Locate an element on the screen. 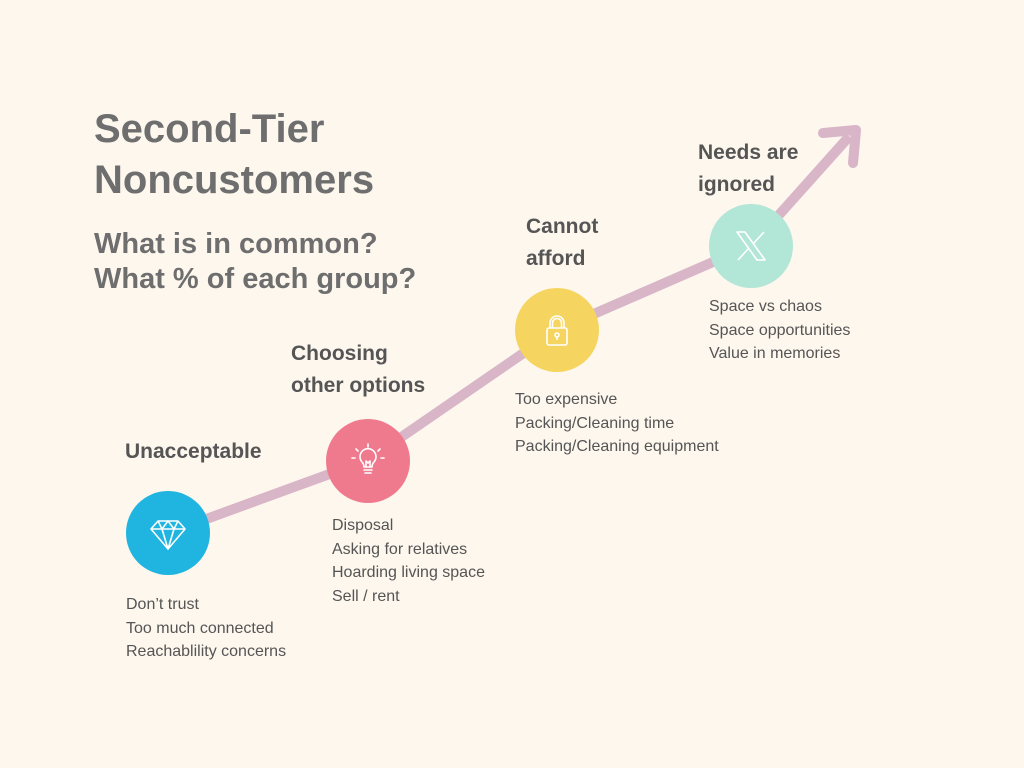 The height and width of the screenshot is (768, 1024). list-item: Don’t trust is located at coordinates (162, 604).